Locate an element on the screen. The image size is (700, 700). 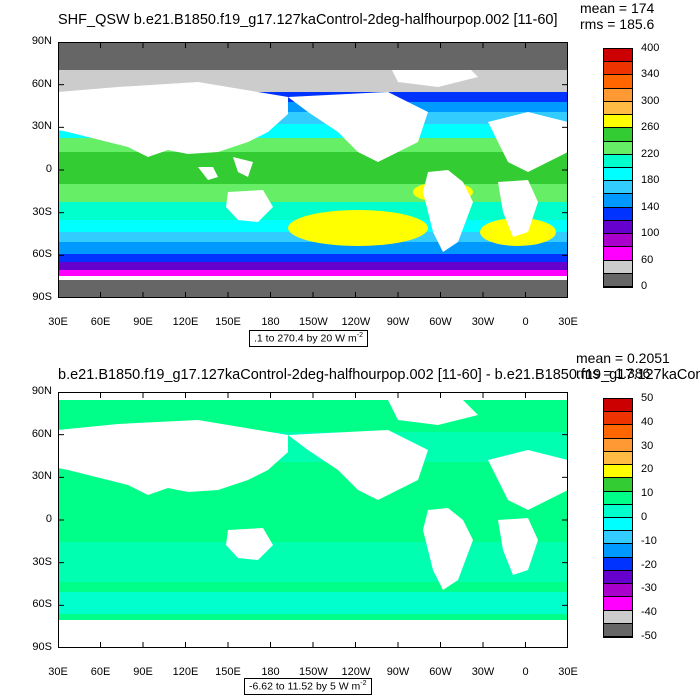
lat-tick-label: 30N is located at coordinates (41, 476).